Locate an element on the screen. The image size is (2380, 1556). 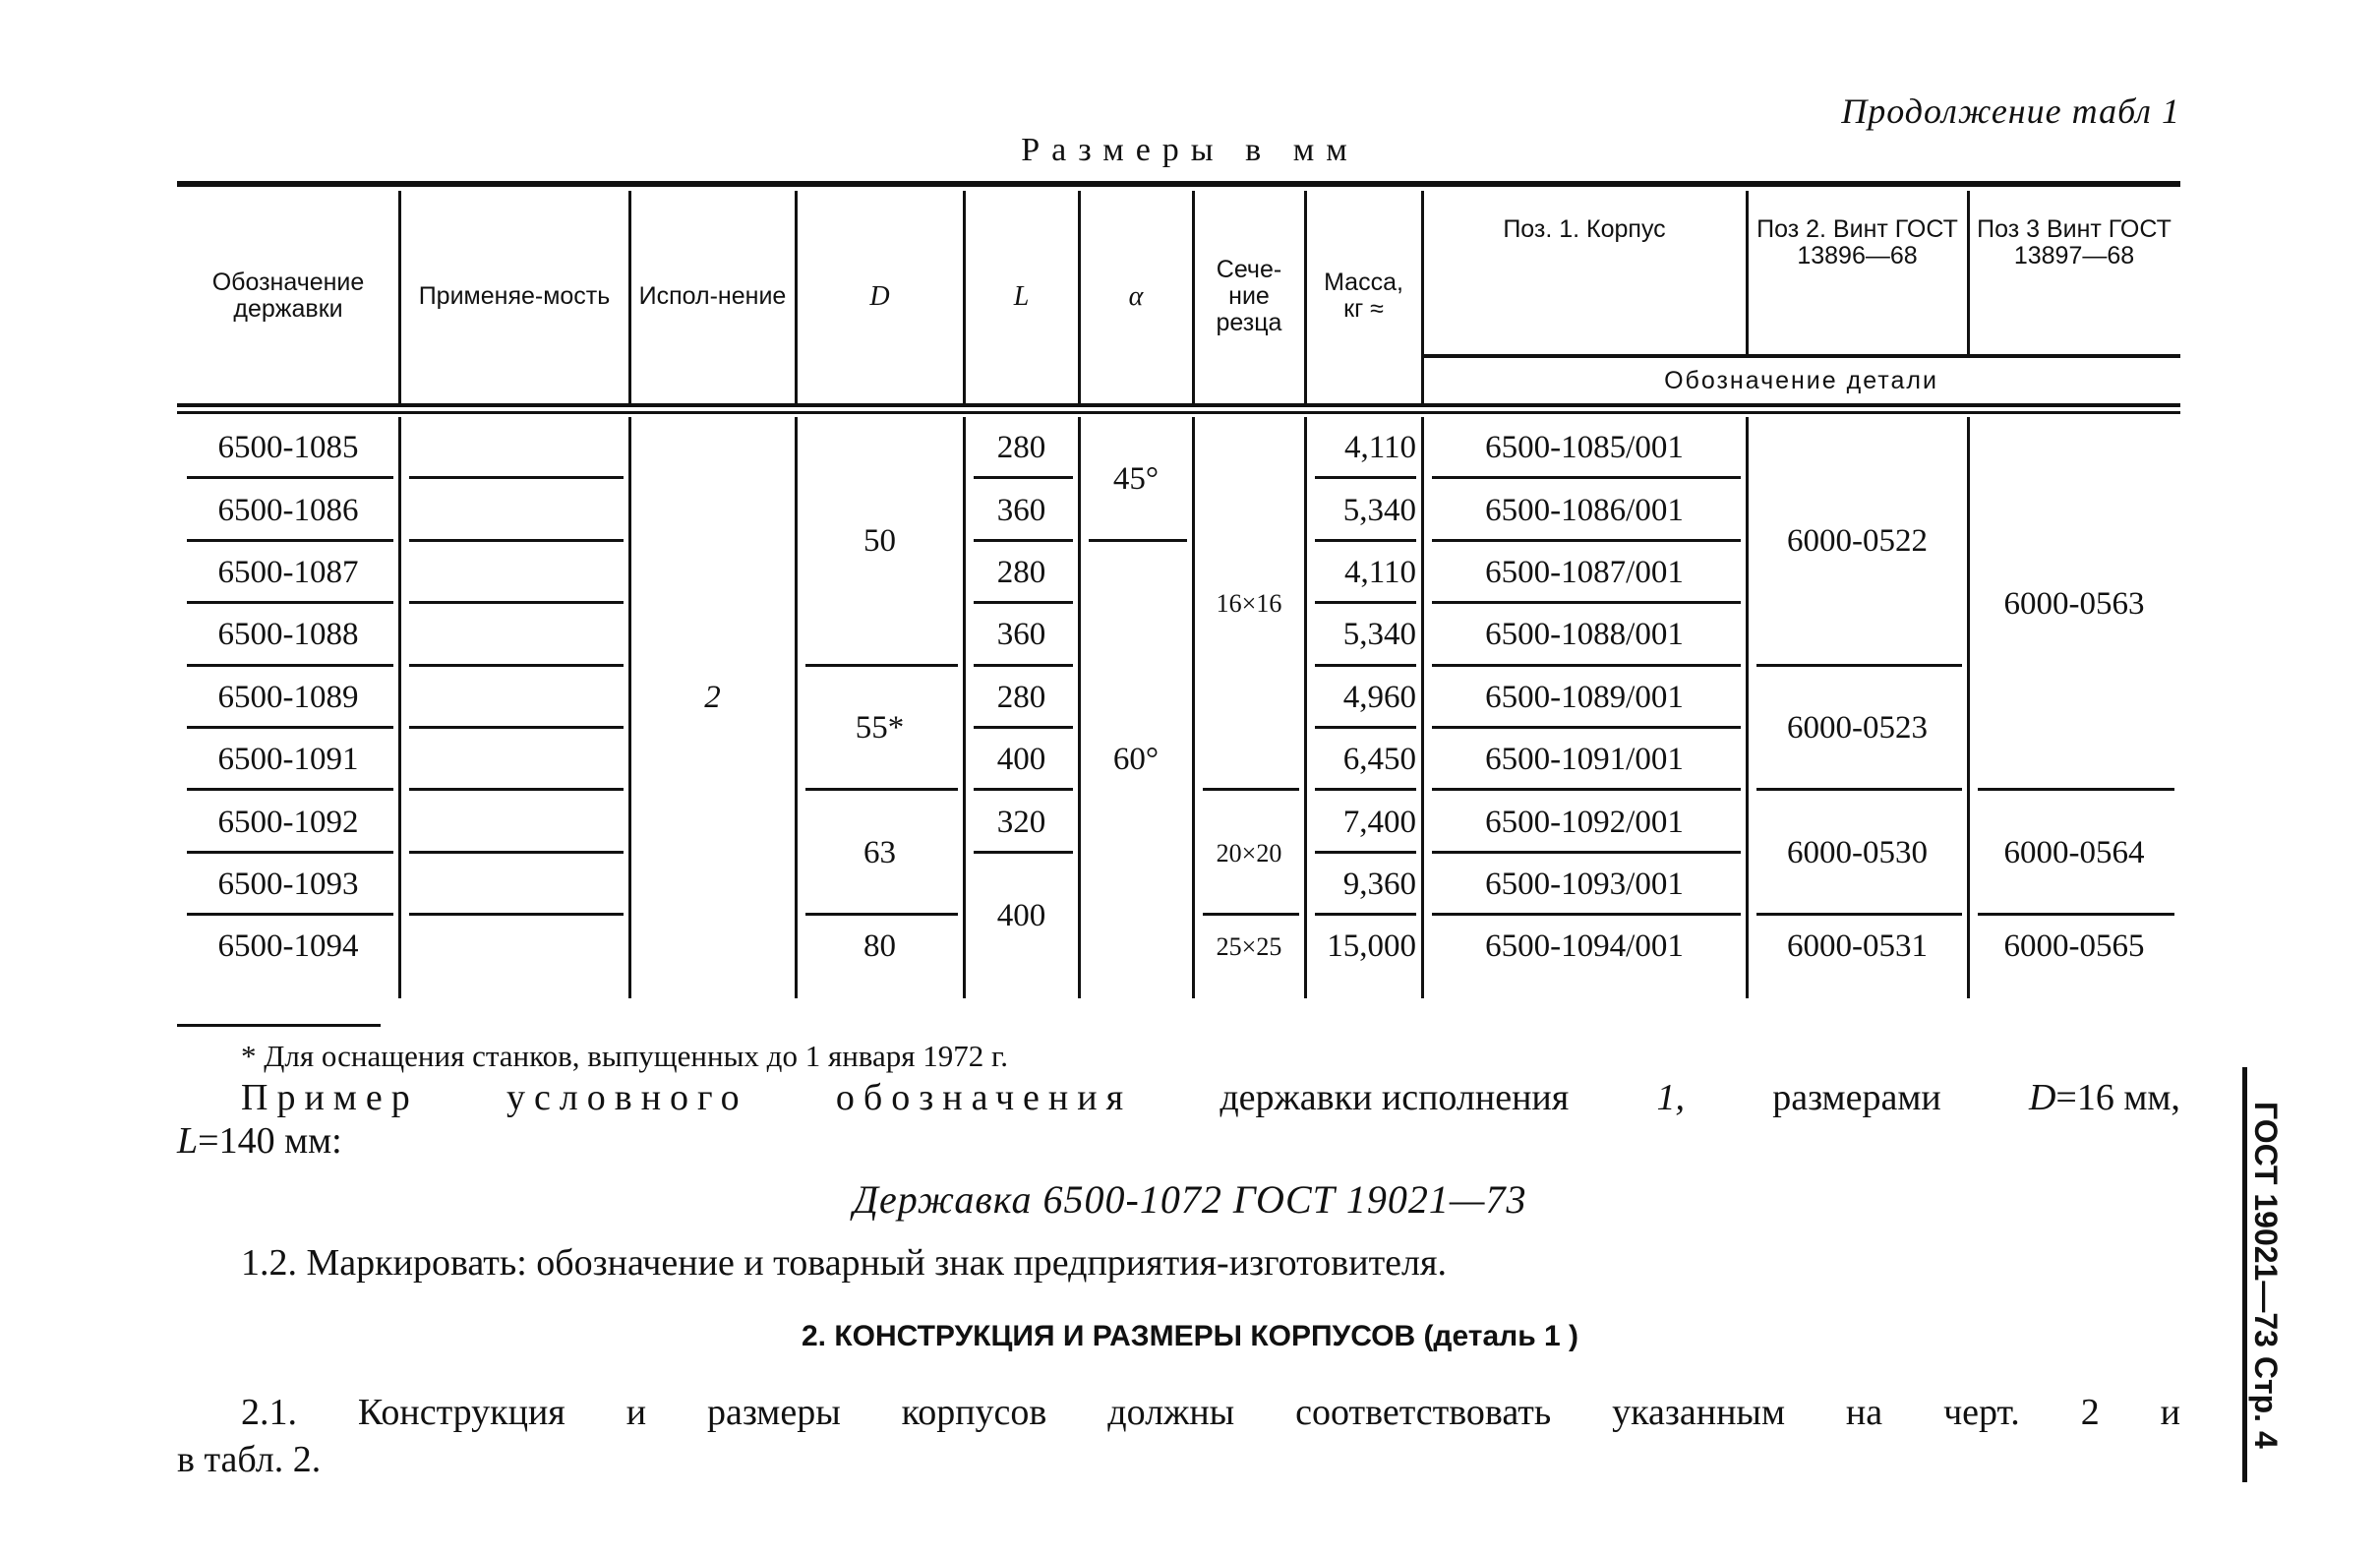
cell-body-part: 6500-1087/001 is located at coordinates (1584, 574).